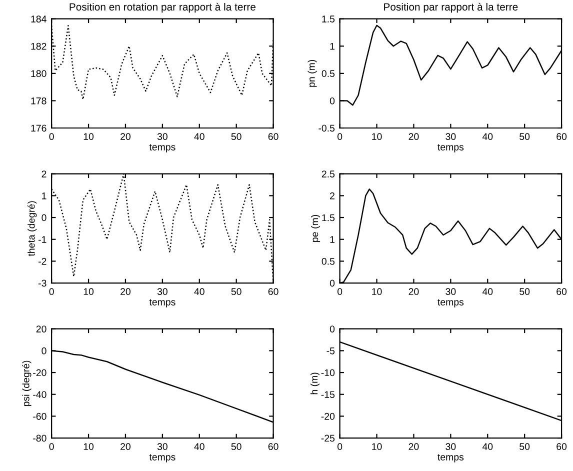  What do you see at coordinates (38, 46) in the screenshot?
I see `y-tick-label: 182` at bounding box center [38, 46].